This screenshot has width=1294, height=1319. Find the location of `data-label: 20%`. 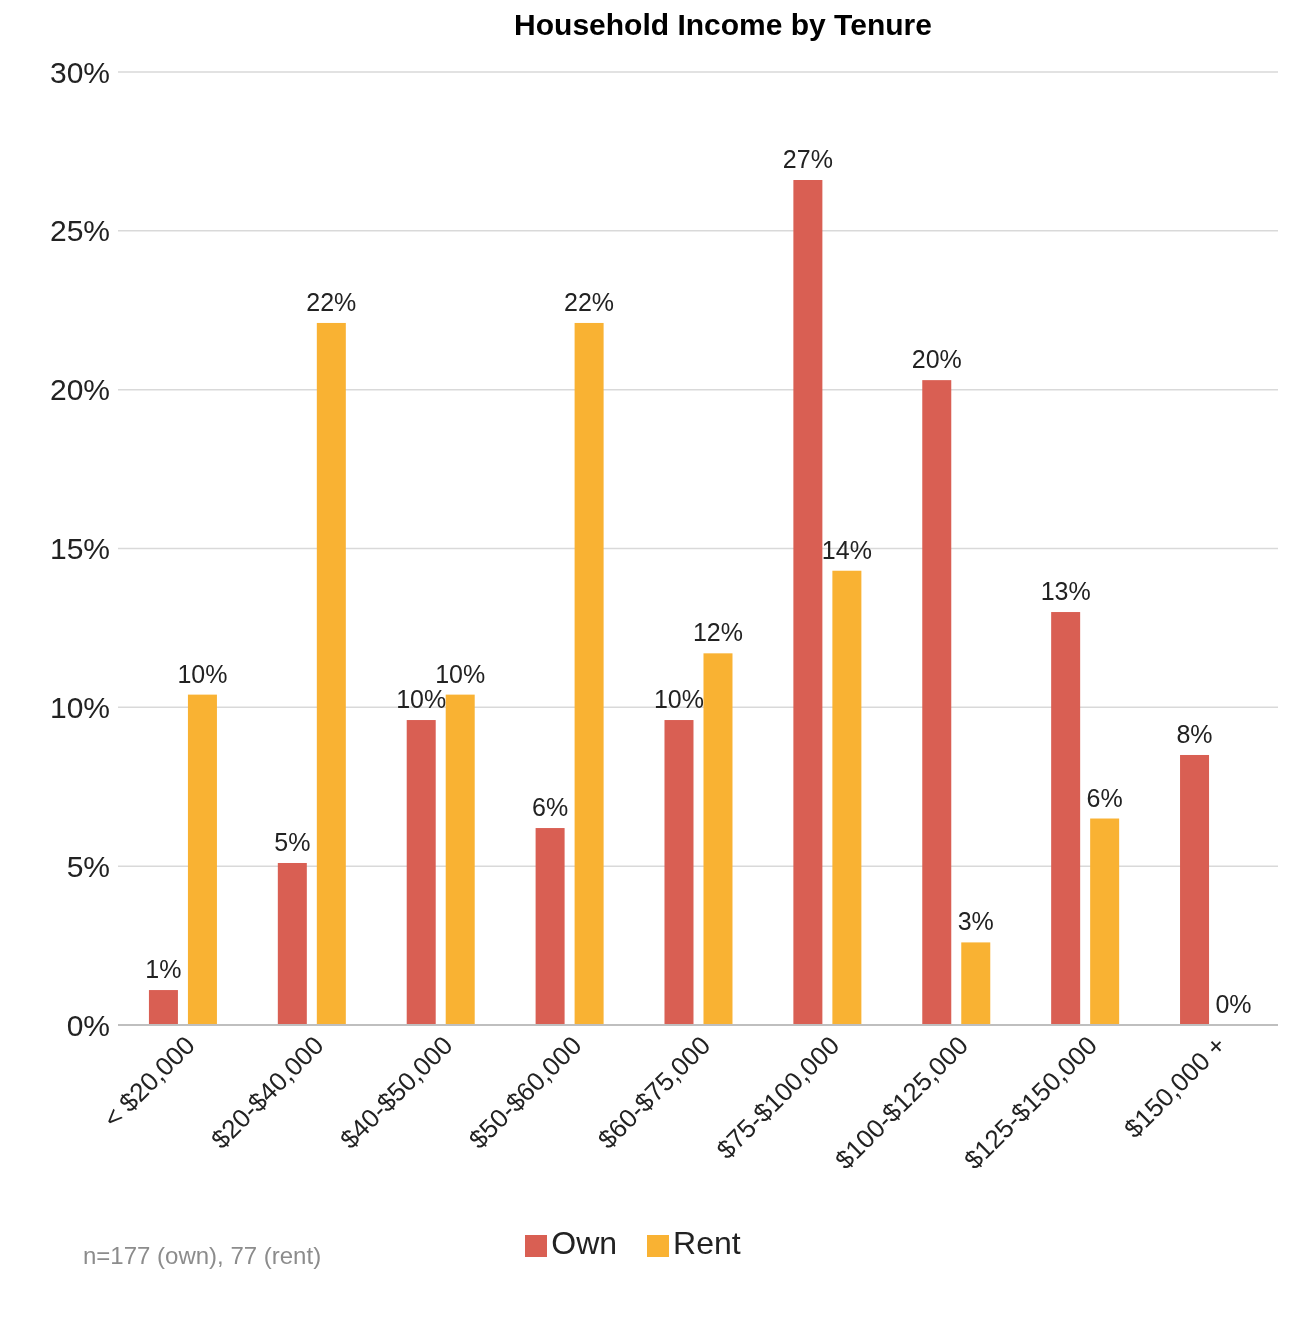

data-label: 20% is located at coordinates (936, 359).